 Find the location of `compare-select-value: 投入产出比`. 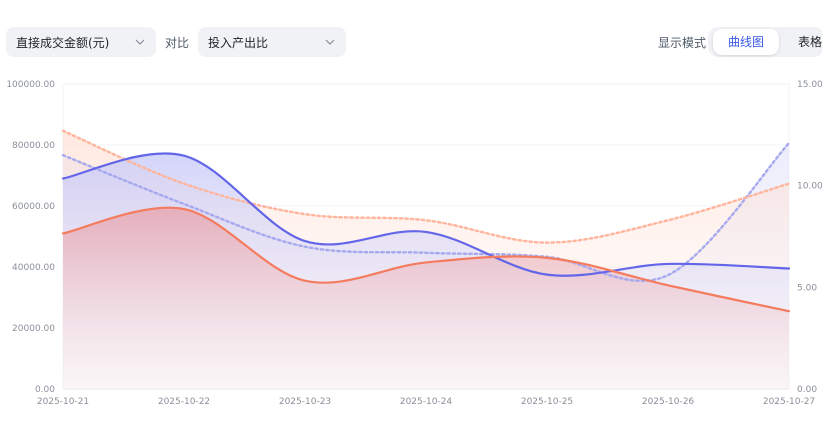

compare-select-value: 投入产出比 is located at coordinates (238, 42).